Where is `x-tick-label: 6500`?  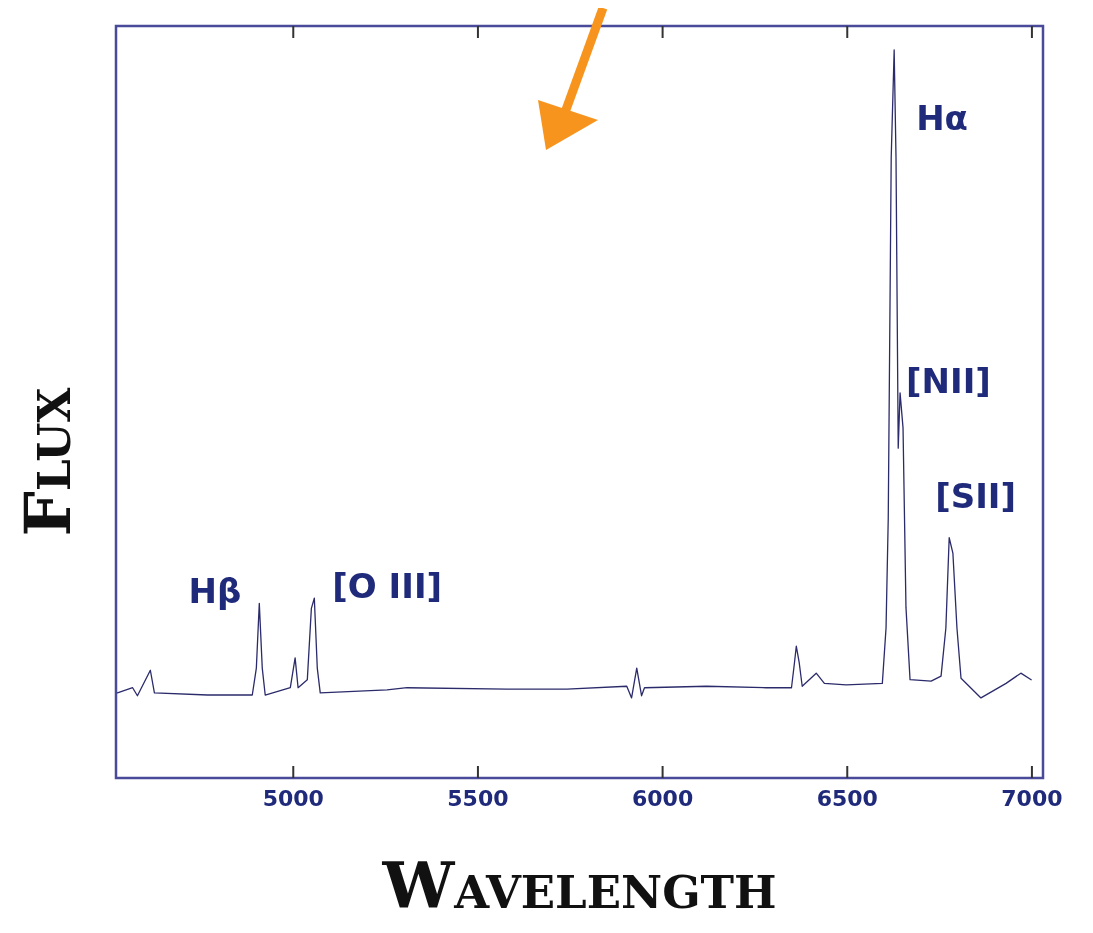
x-tick-label: 6500 is located at coordinates (847, 798).